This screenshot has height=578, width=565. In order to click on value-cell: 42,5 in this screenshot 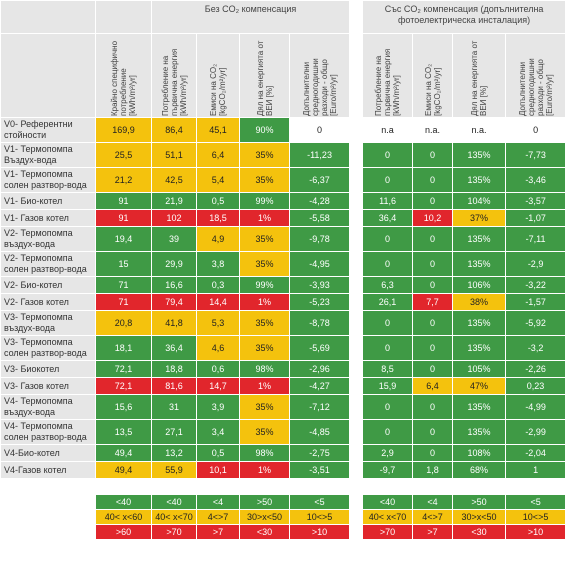, I will do `click(174, 180)`.